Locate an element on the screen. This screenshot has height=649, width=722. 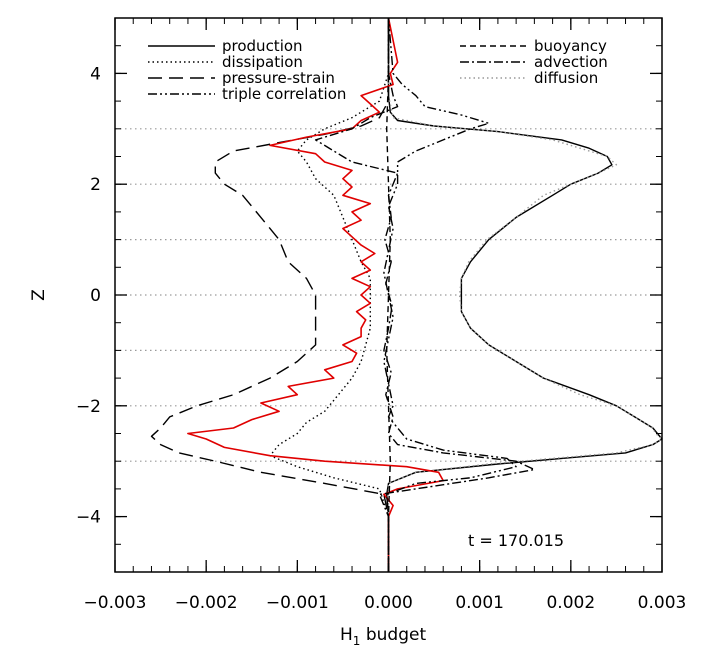
x-axis-title-subscript: 1 is located at coordinates (357, 641).